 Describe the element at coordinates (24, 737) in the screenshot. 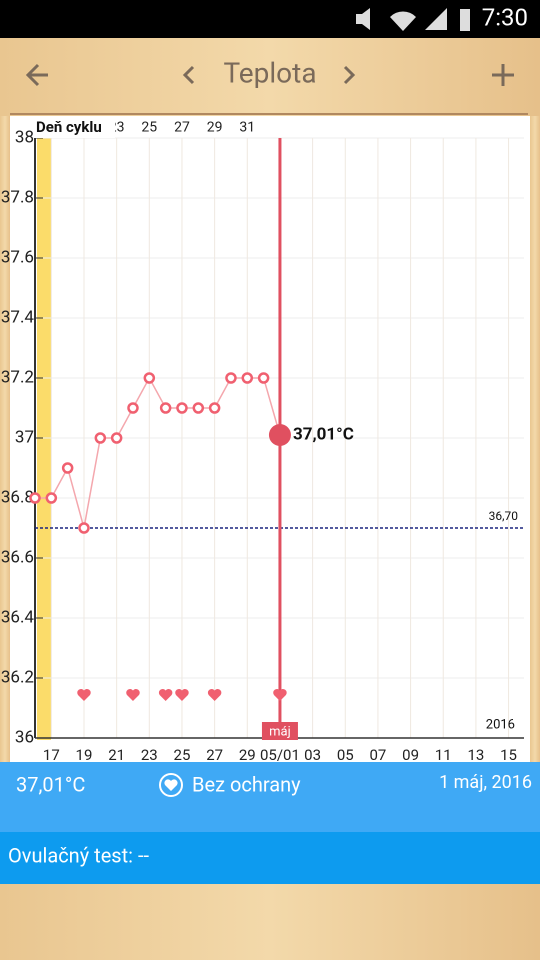

I see `y-tick-label: 36` at that location.